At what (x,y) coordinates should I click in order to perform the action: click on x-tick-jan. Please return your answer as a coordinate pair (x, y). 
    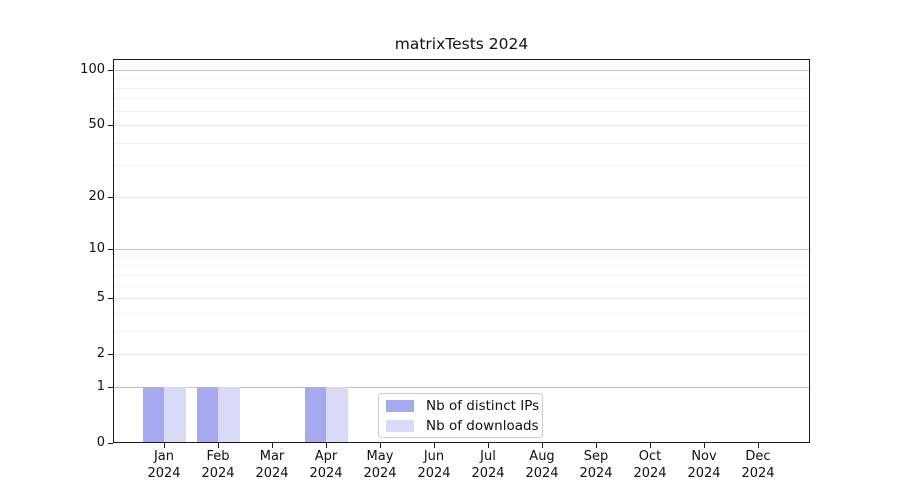
    Looking at the image, I should click on (164, 445).